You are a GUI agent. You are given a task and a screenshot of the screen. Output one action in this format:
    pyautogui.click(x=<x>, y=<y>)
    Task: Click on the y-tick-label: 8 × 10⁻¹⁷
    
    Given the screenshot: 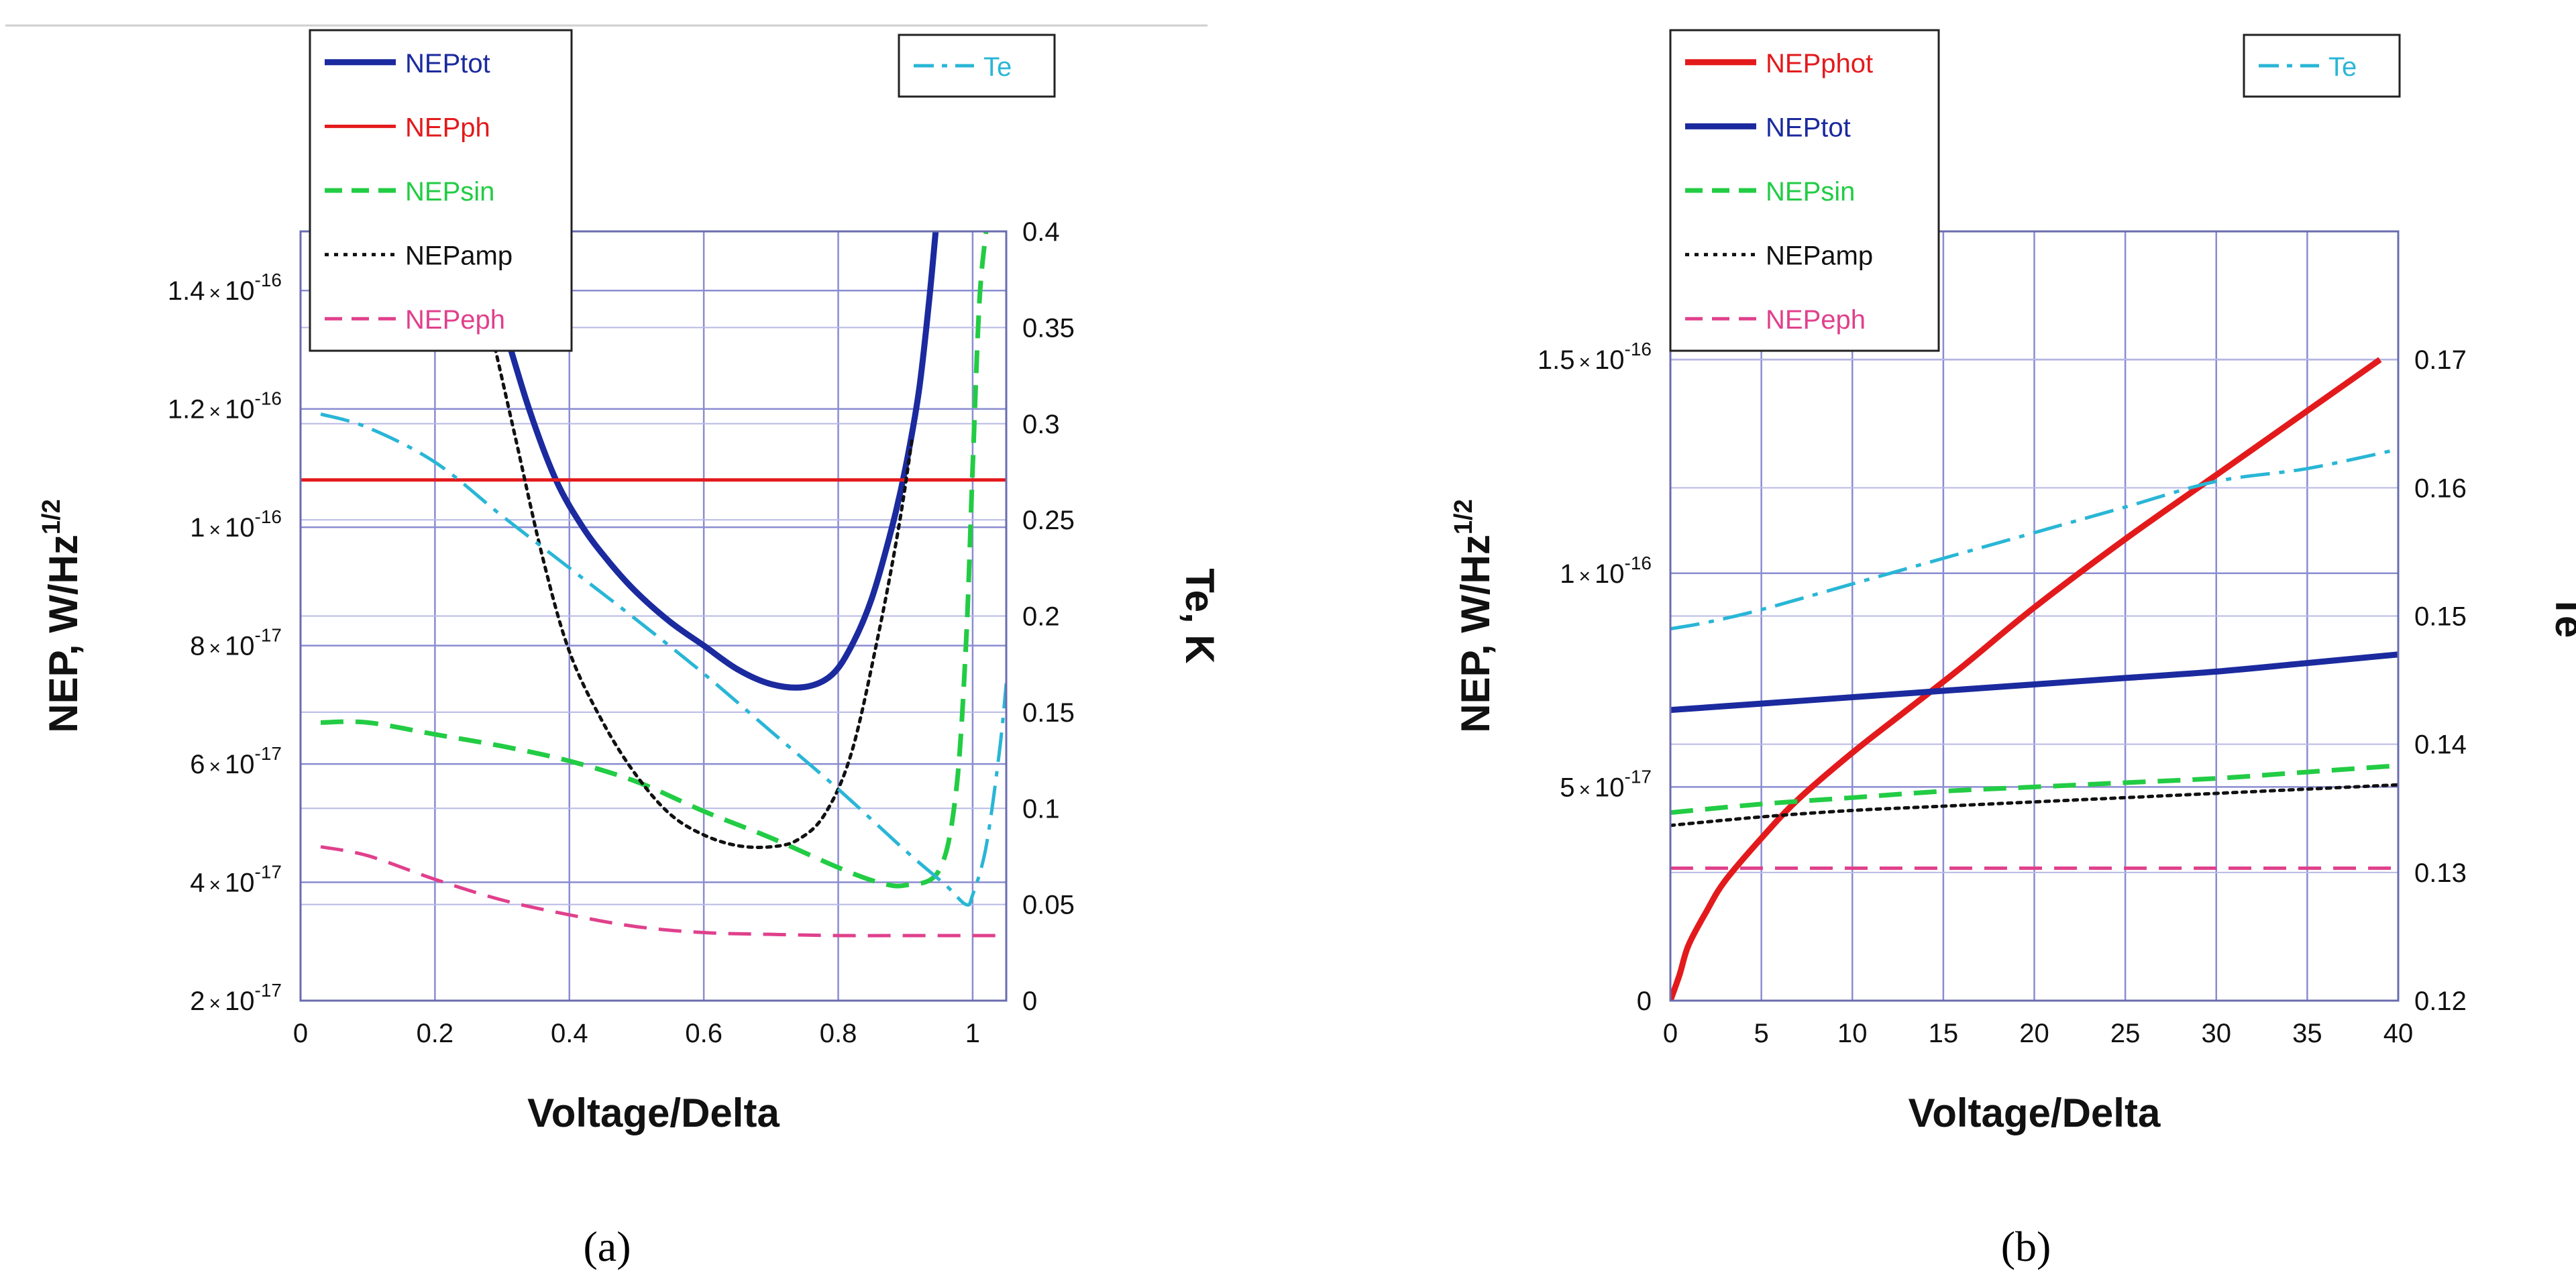 What is the action you would take?
    pyautogui.click(x=236, y=643)
    